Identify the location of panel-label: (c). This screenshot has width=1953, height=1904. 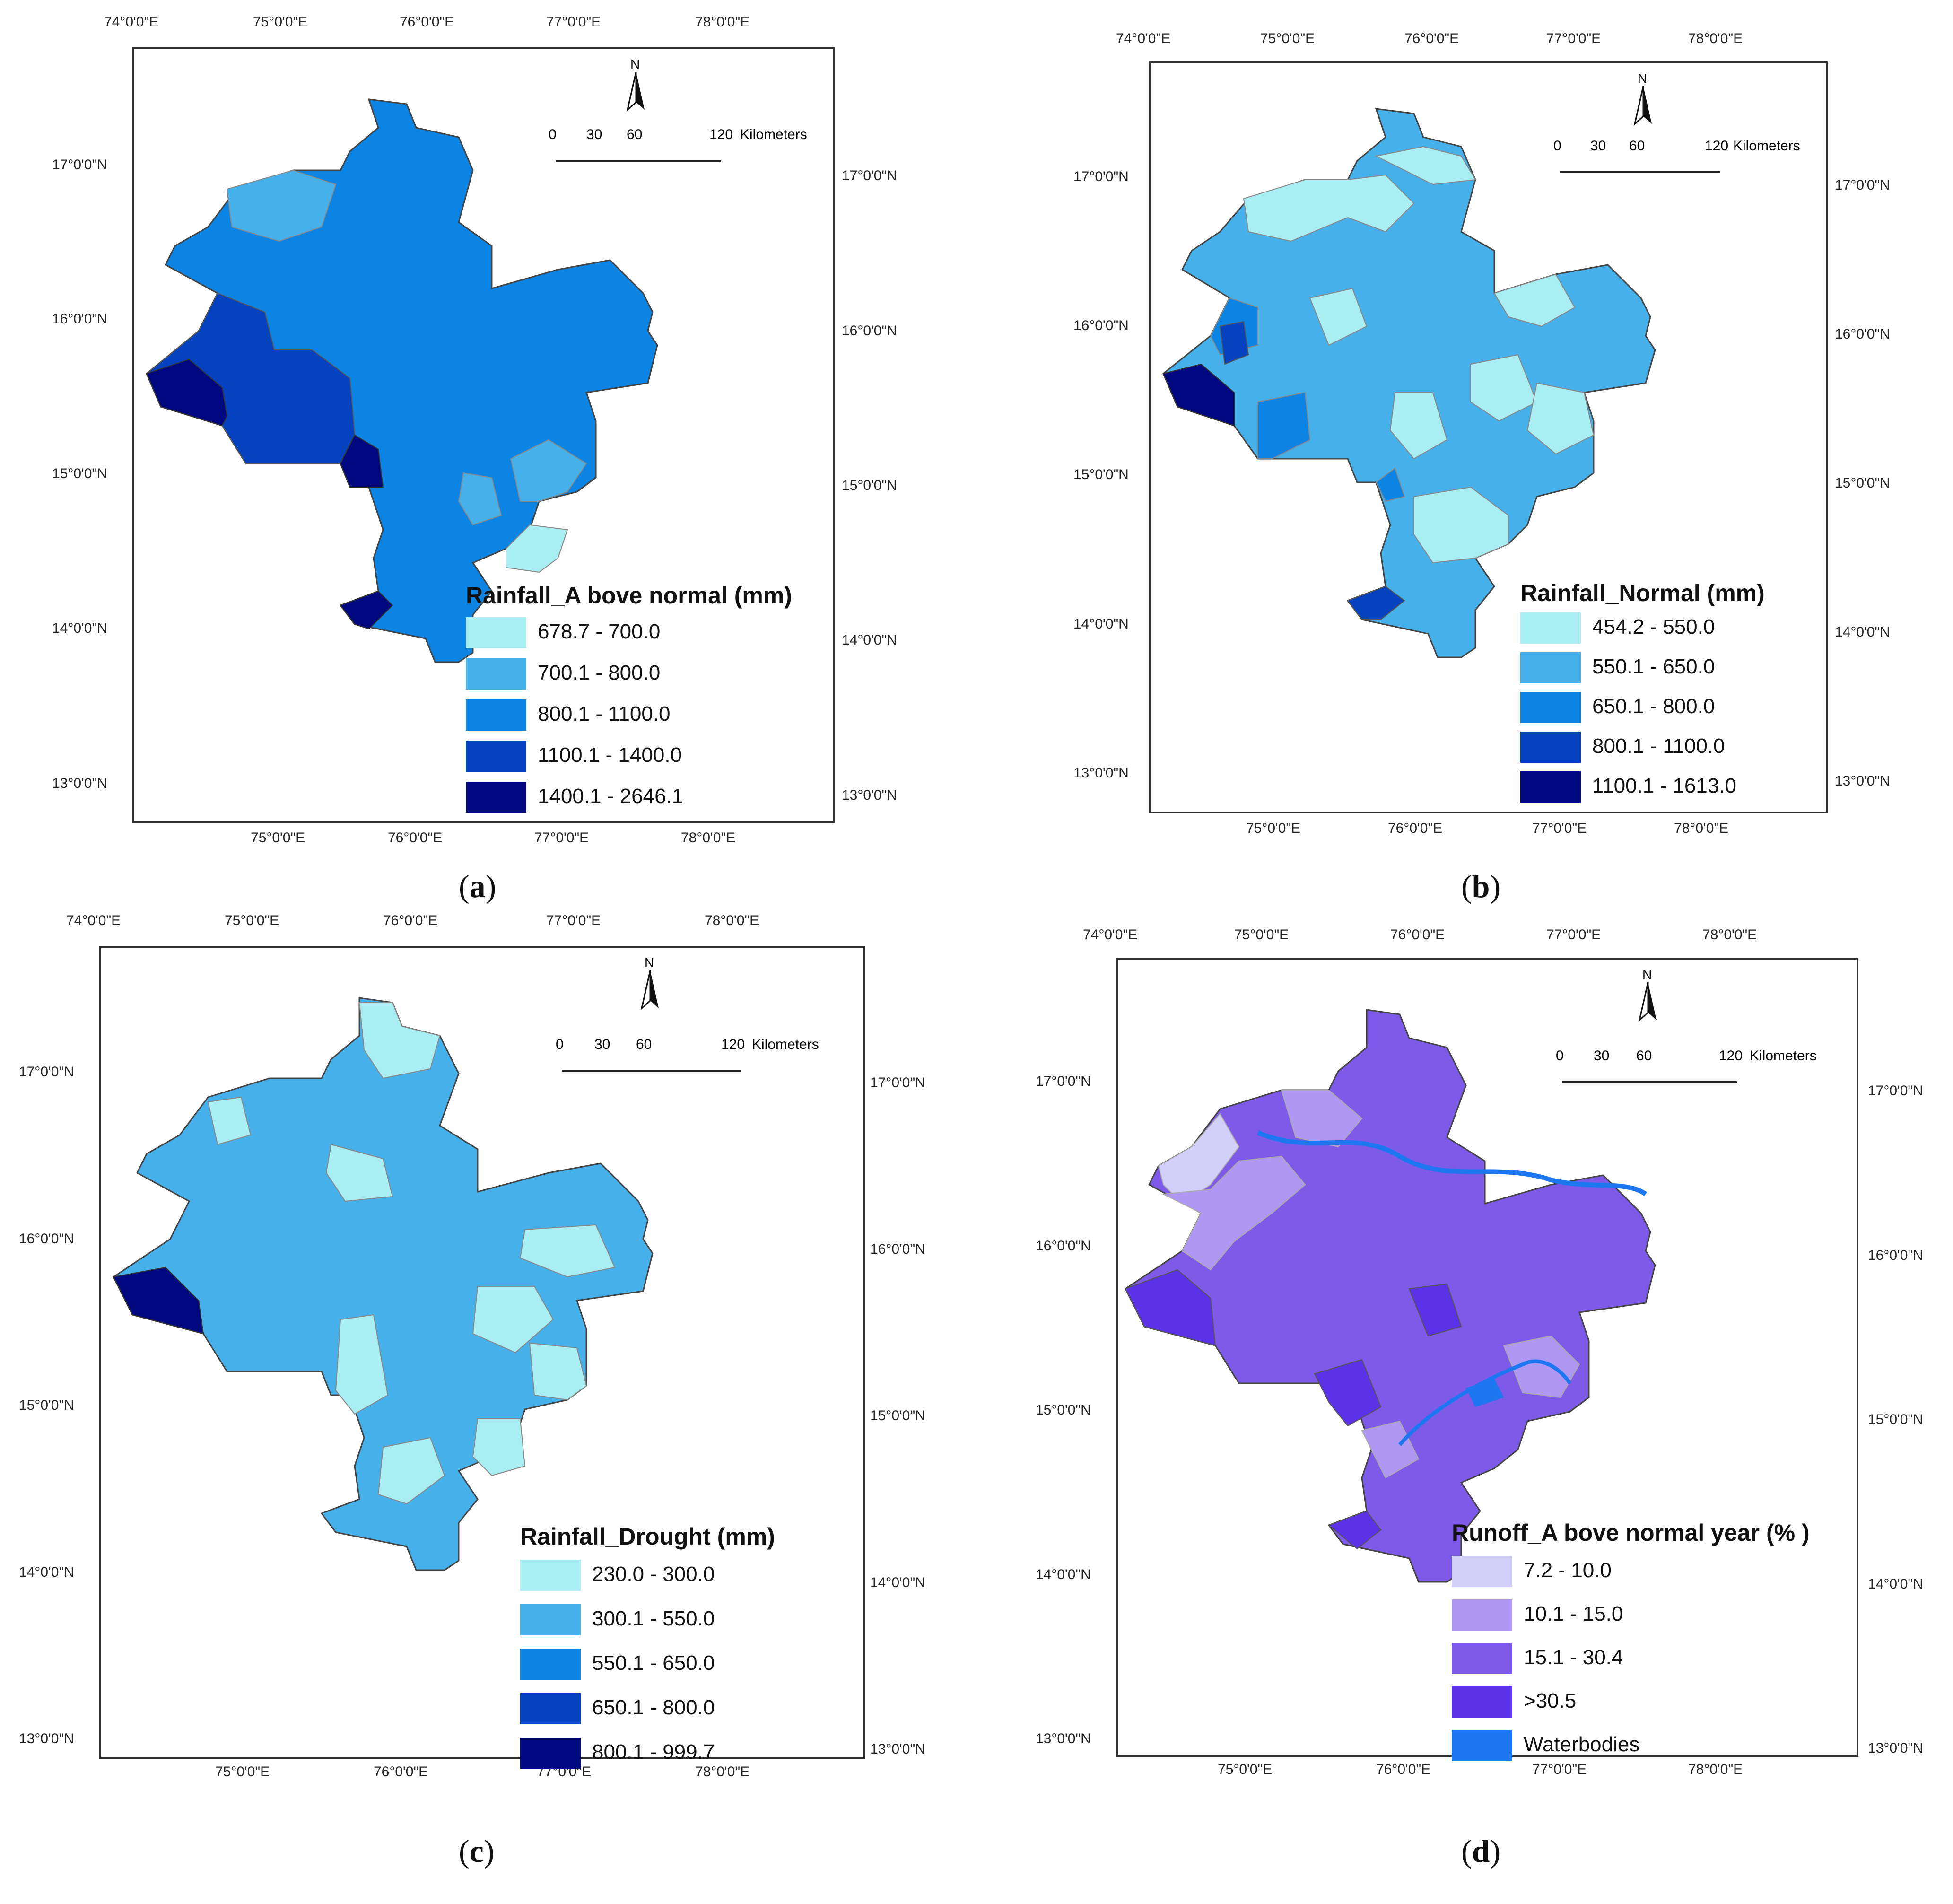
(477, 1851).